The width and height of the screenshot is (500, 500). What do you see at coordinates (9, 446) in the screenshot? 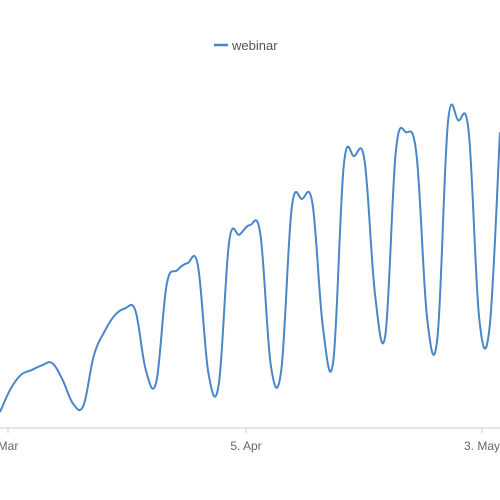
I see `x-tick-label-0: Mar` at bounding box center [9, 446].